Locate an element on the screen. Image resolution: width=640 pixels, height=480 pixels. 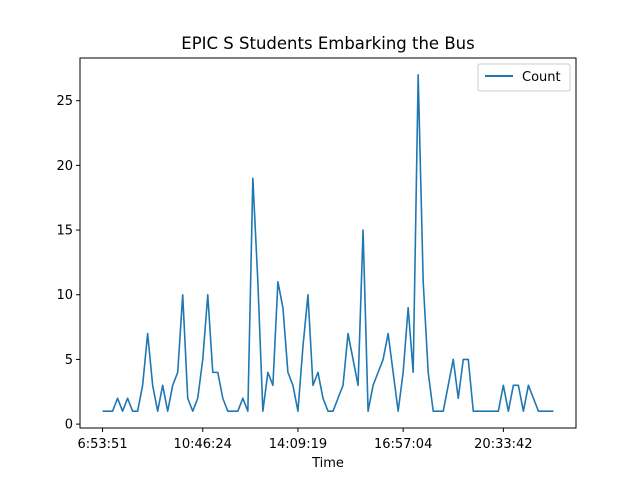
legend: Count is located at coordinates (524, 77).